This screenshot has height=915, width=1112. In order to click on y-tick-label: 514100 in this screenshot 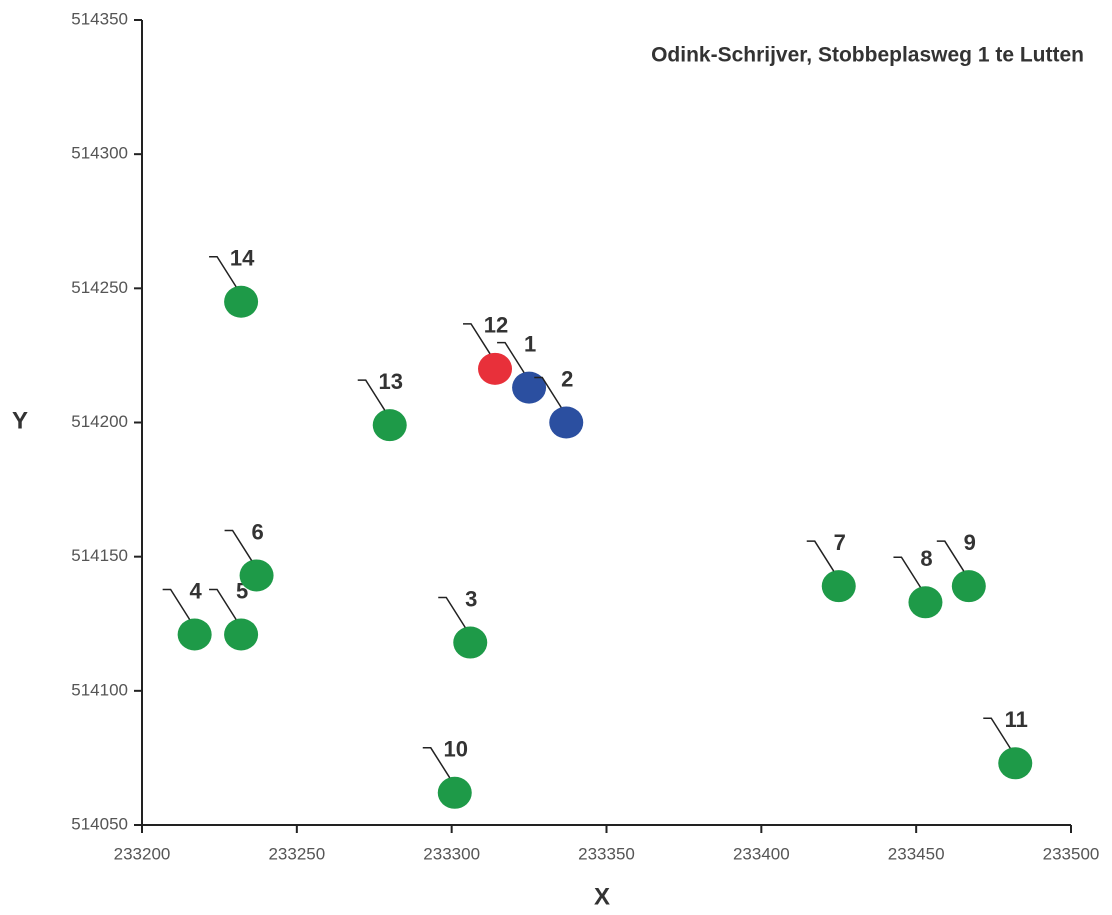, I will do `click(99, 689)`.